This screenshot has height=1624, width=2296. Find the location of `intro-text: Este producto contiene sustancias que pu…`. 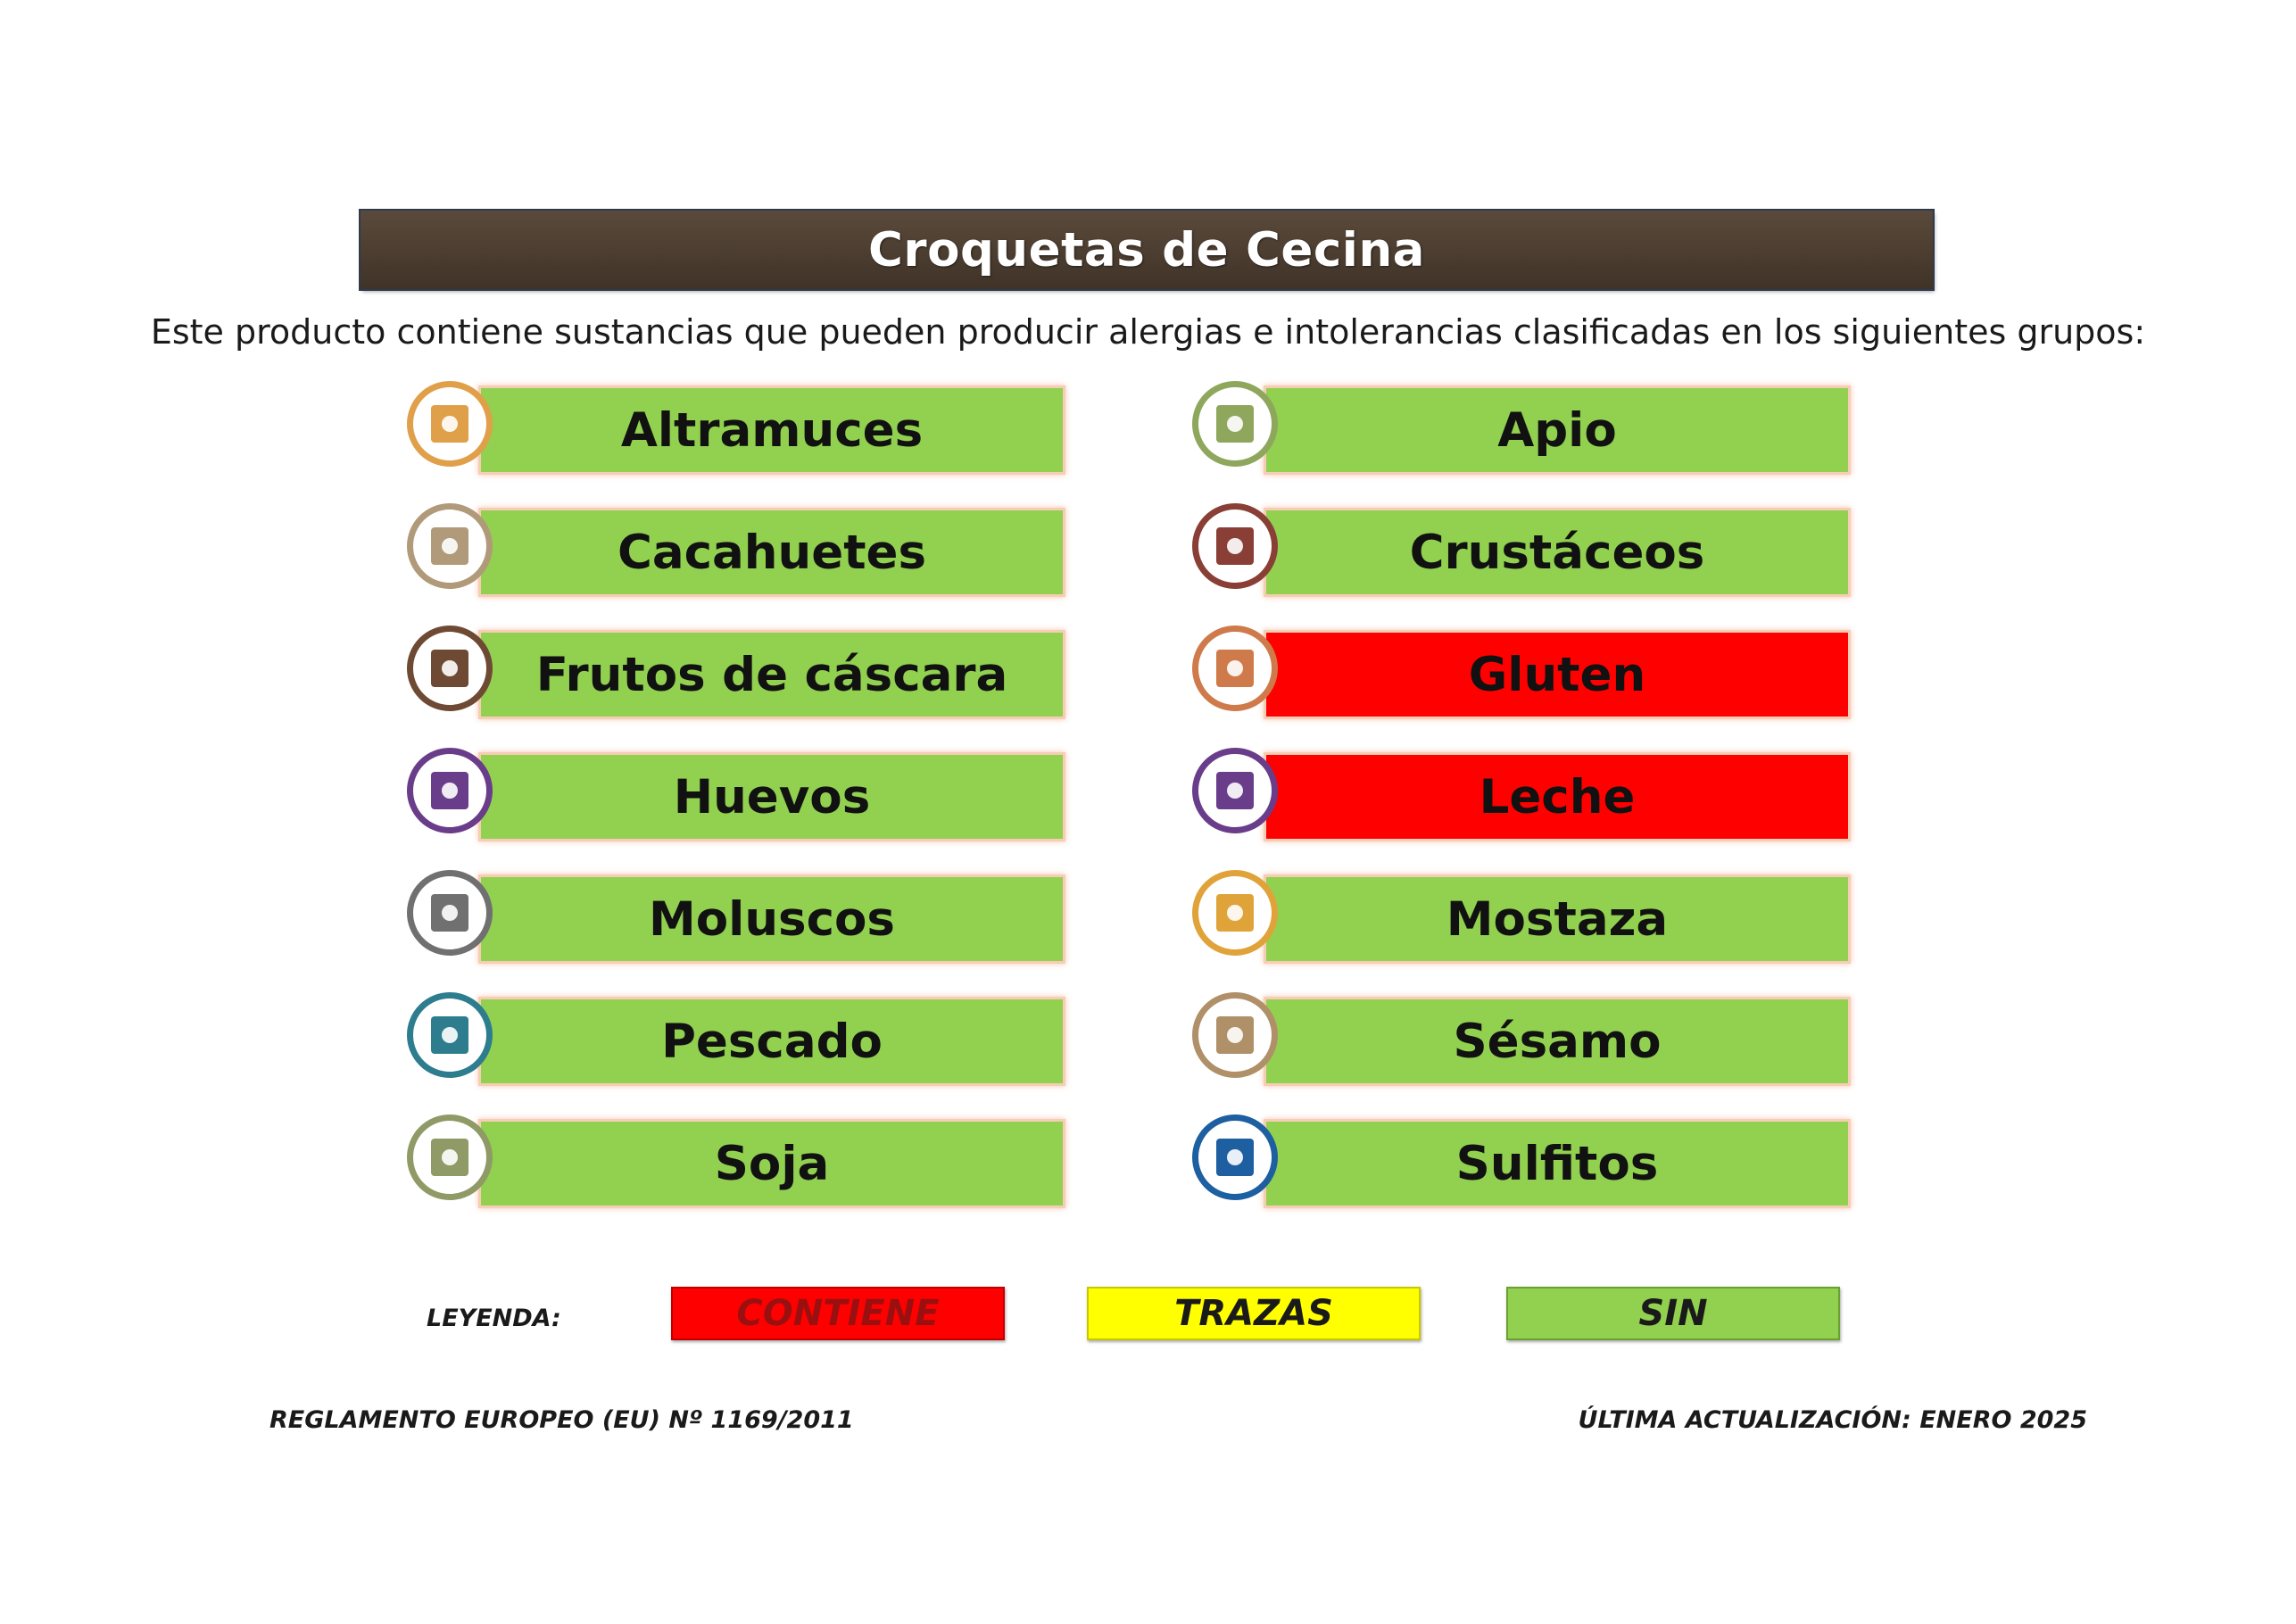

intro-text: Este producto contiene sustancias que pu… is located at coordinates (1148, 332).